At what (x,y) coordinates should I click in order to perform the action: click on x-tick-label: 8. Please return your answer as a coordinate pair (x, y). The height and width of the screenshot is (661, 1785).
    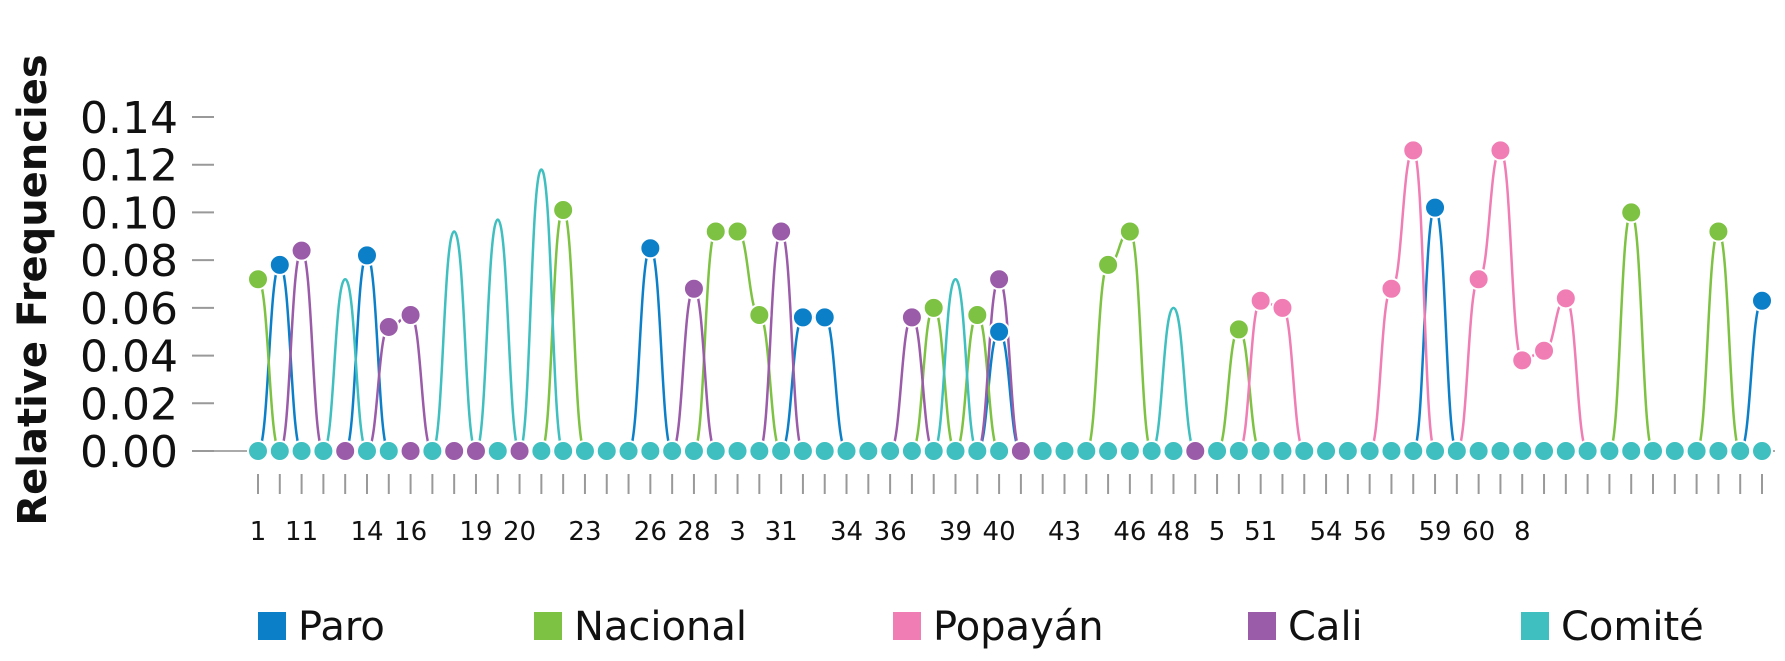
    Looking at the image, I should click on (1522, 532).